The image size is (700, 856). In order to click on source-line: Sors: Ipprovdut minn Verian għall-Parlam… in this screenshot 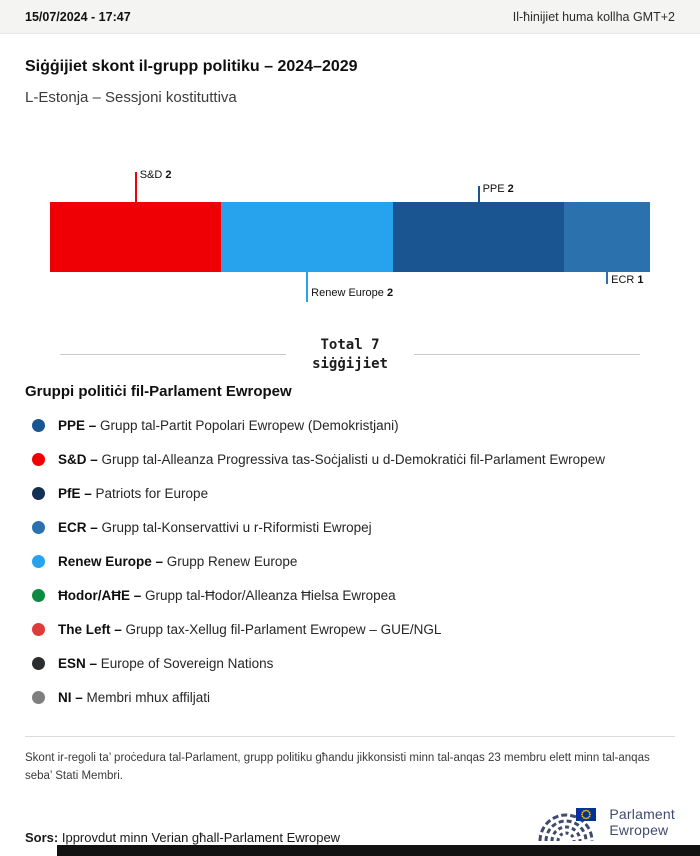, I will do `click(182, 837)`.